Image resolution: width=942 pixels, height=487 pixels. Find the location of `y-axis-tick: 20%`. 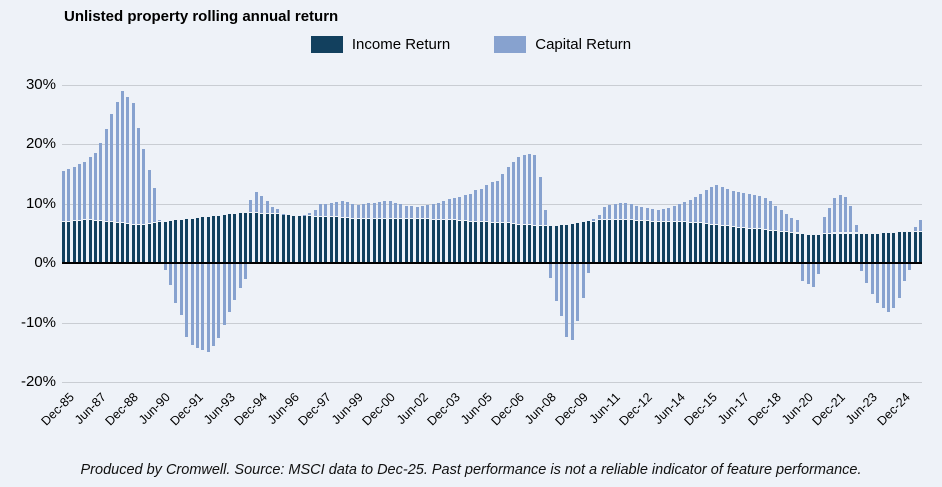

y-axis-tick: 20% is located at coordinates (40, 144).